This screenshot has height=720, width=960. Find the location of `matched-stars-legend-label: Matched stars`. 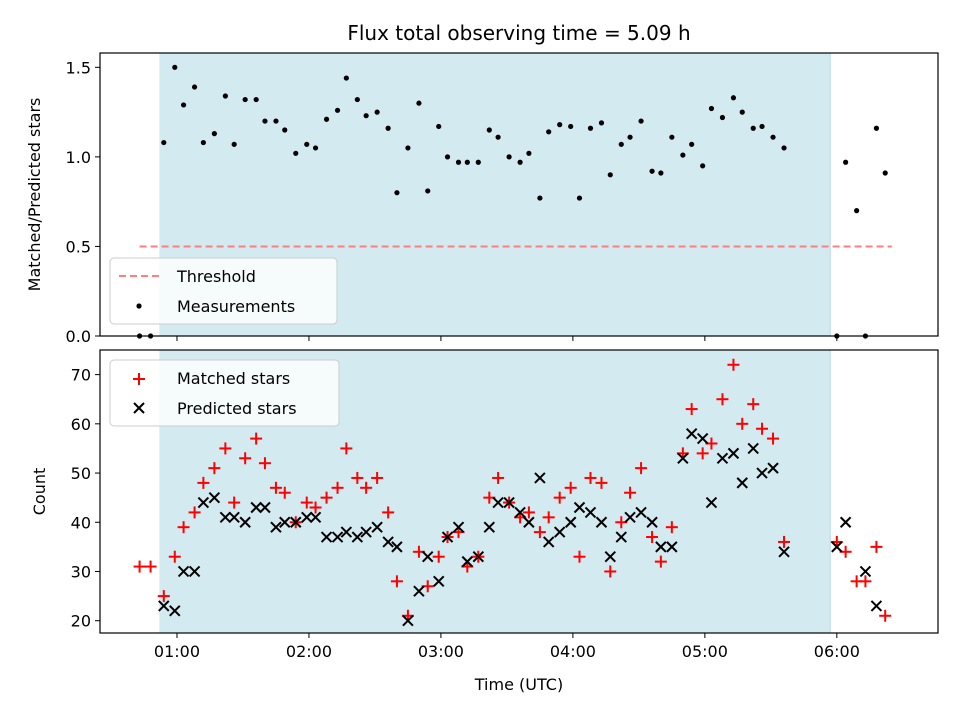

matched-stars-legend-label: Matched stars is located at coordinates (233, 378).